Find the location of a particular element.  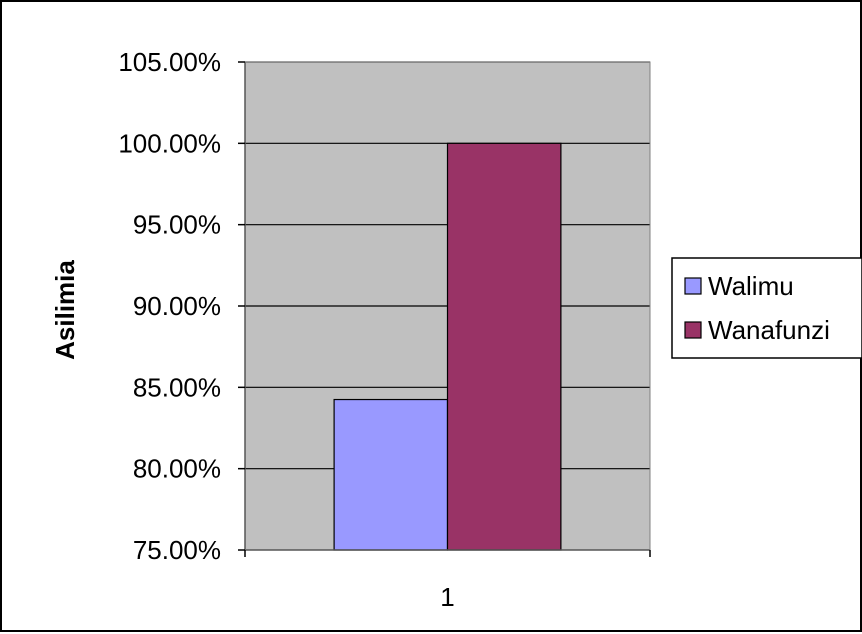

x-tick-label: 1 is located at coordinates (447, 597).